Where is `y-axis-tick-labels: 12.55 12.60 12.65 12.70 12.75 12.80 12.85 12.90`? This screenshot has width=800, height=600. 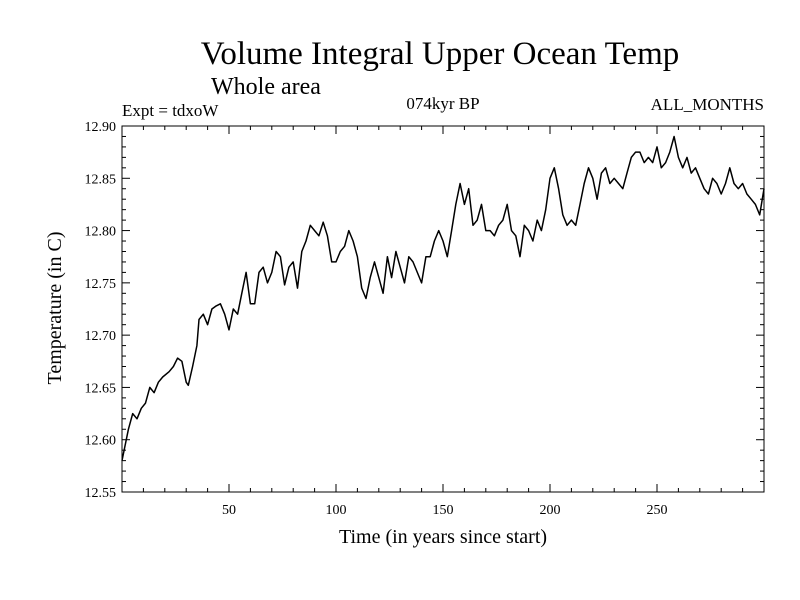
y-axis-tick-labels: 12.55 12.60 12.65 12.70 12.75 12.80 12.85 12.90 is located at coordinates (101, 310).